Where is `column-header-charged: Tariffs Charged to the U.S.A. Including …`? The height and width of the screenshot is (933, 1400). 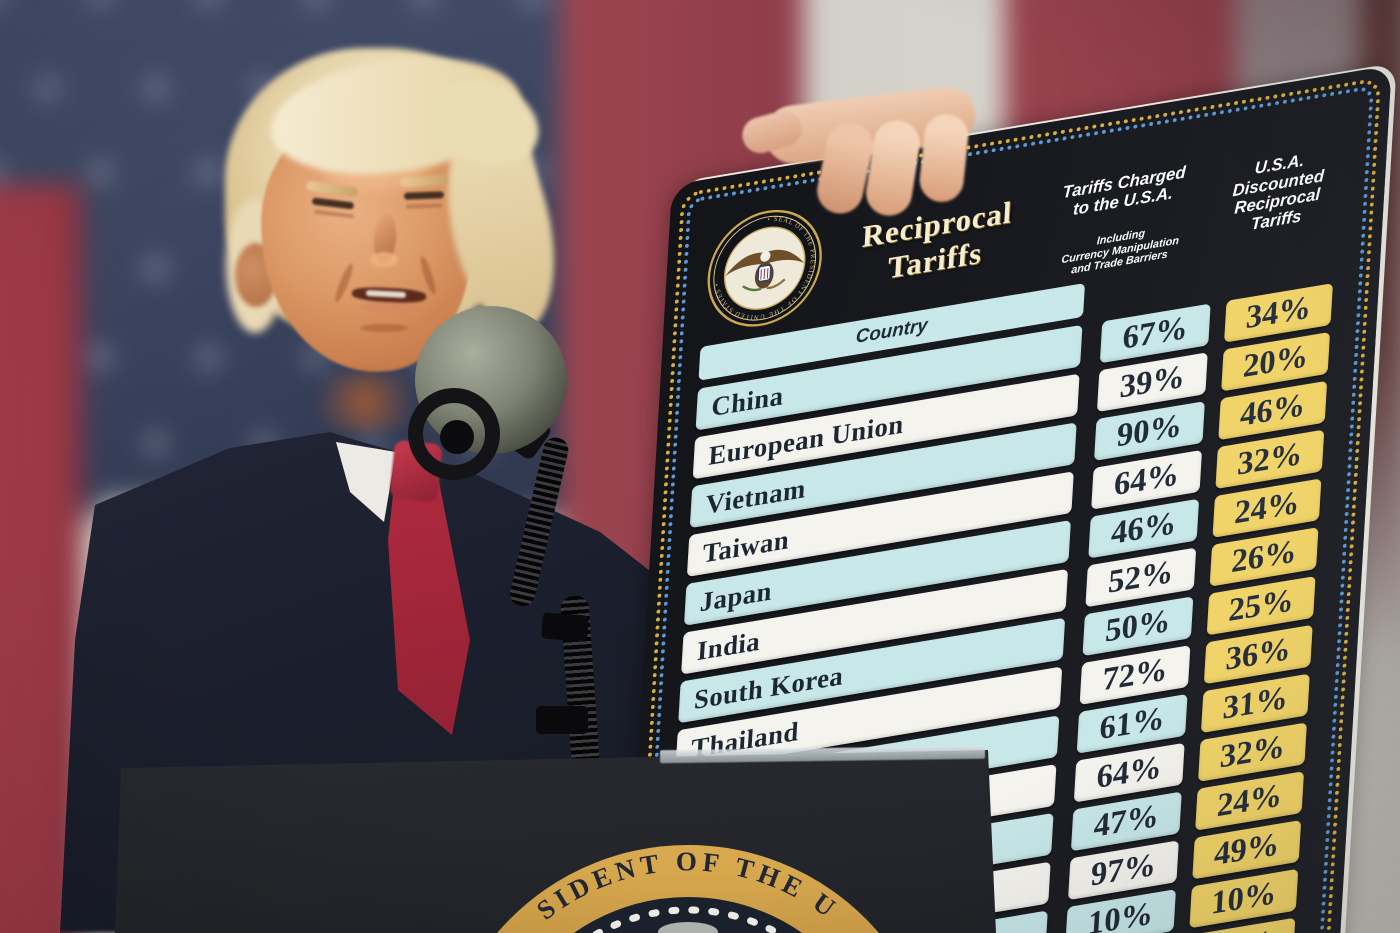 column-header-charged: Tariffs Charged to the U.S.A. Including … is located at coordinates (1122, 221).